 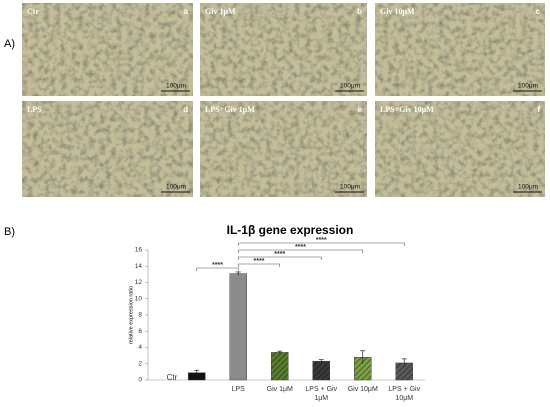 What do you see at coordinates (404, 394) in the screenshot?
I see `x-tick-label: LPS + Giv 10μM` at bounding box center [404, 394].